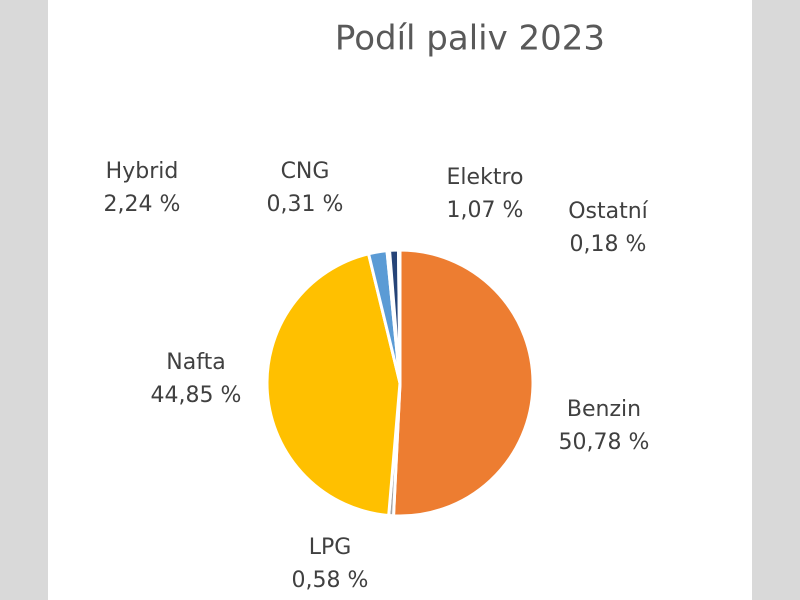 The width and height of the screenshot is (800, 600). I want to click on value-label: 50,78 %, so click(604, 442).